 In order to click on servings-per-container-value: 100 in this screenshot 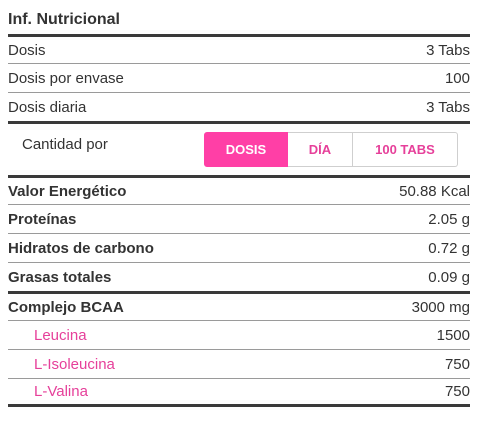, I will do `click(457, 78)`.